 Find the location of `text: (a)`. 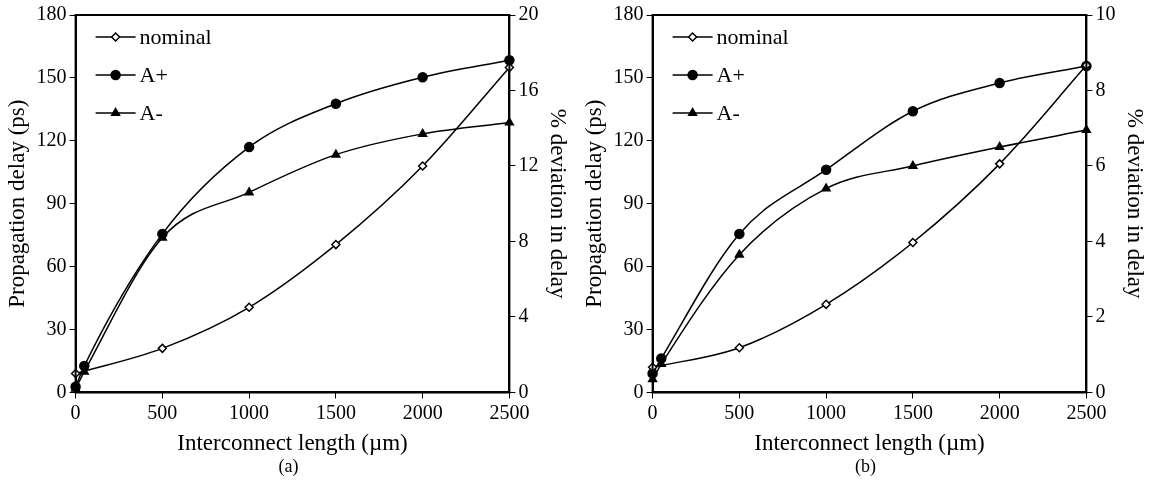

text: (a) is located at coordinates (288, 466).